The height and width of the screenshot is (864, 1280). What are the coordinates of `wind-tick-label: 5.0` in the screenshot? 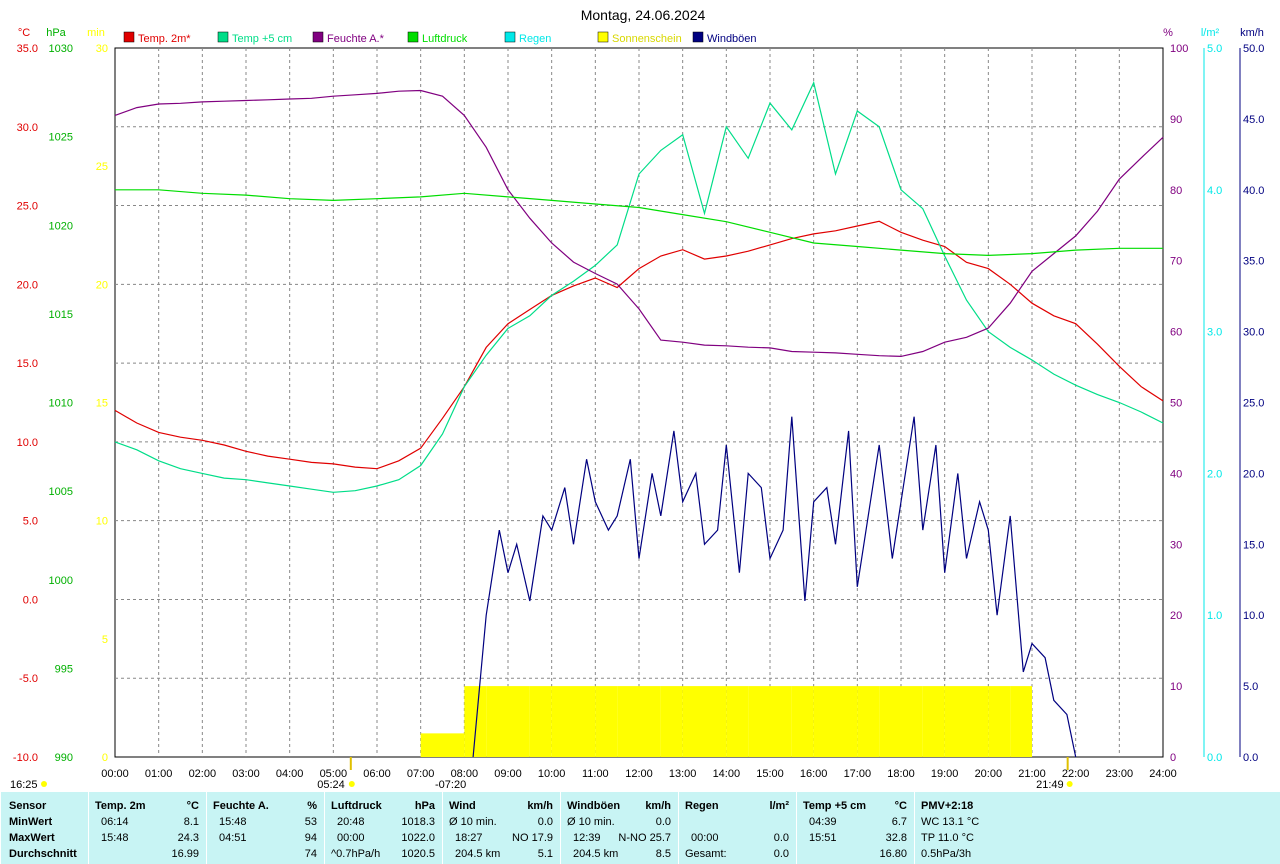 It's located at (1250, 687).